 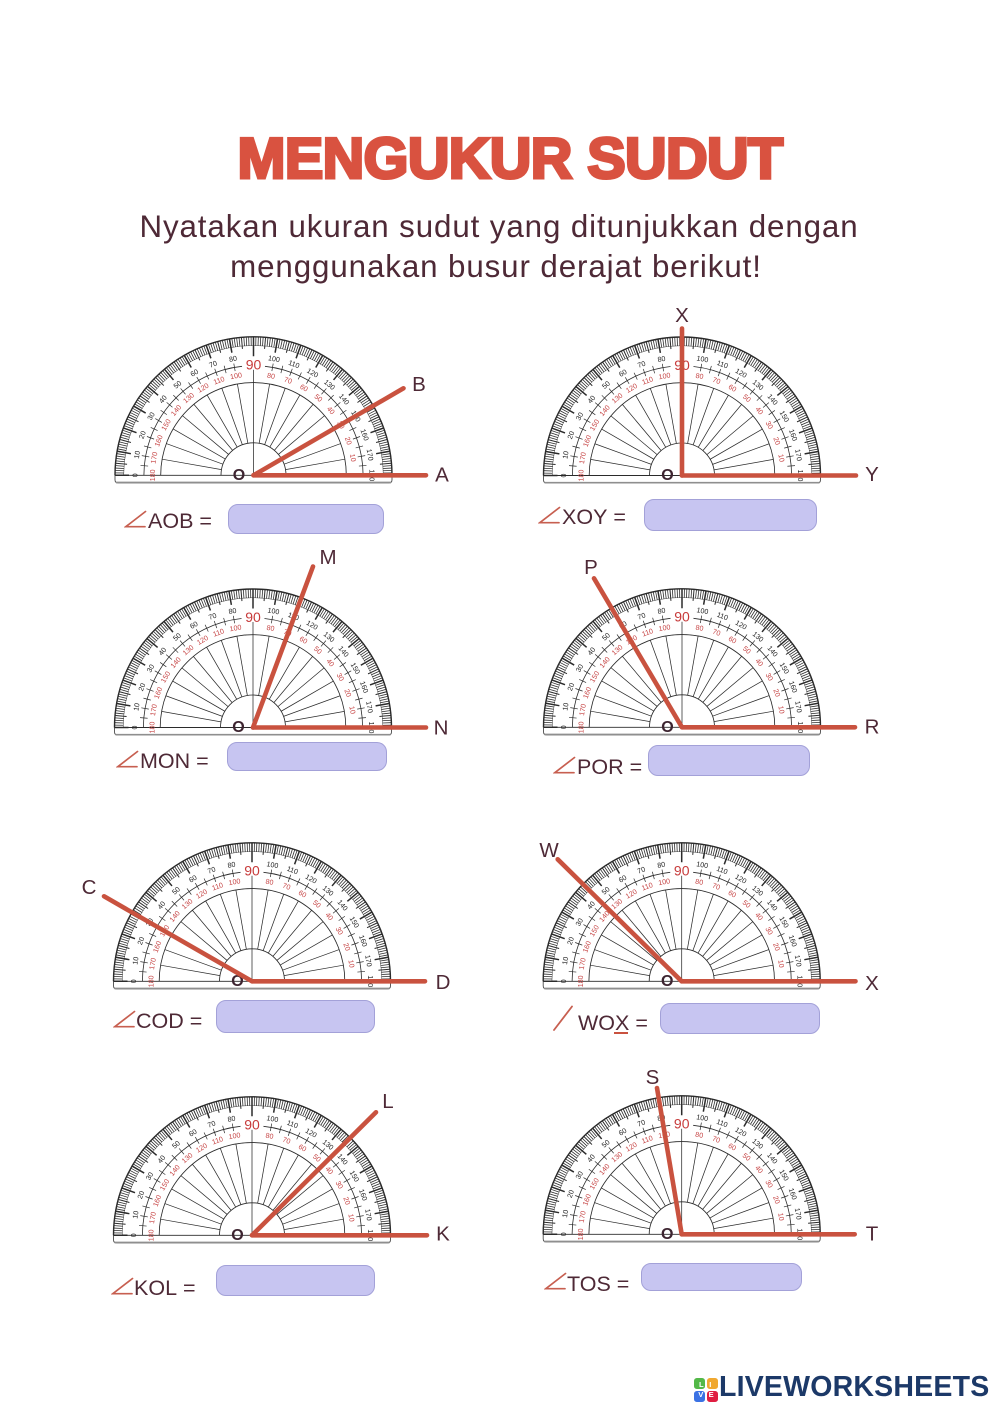 I want to click on svg-text: D, so click(x=443, y=982).